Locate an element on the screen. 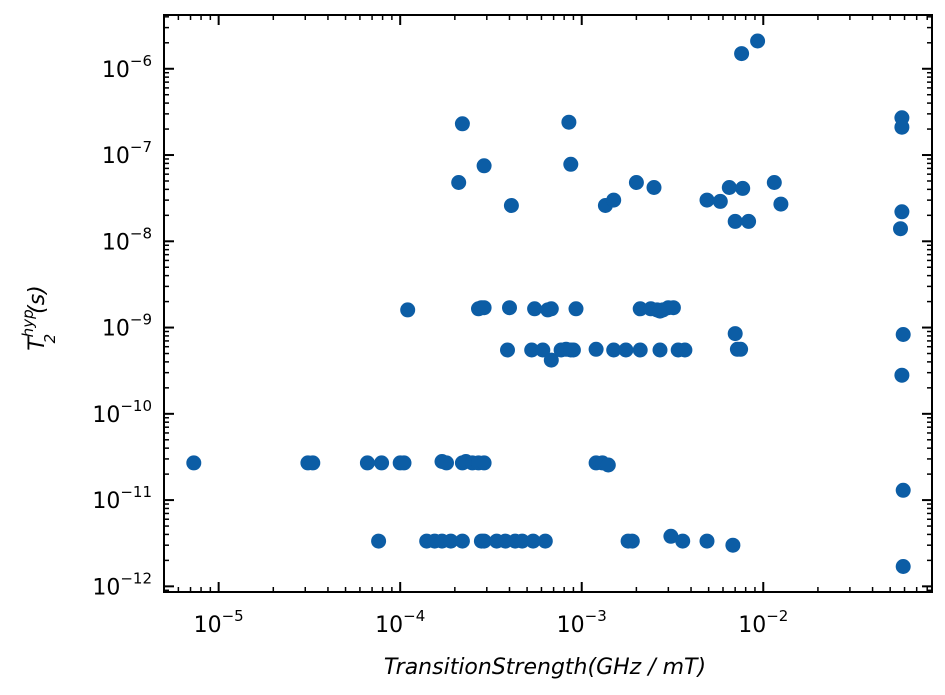 The image size is (945, 695). y-tick-label: 10⁻⁸ is located at coordinates (127, 239).